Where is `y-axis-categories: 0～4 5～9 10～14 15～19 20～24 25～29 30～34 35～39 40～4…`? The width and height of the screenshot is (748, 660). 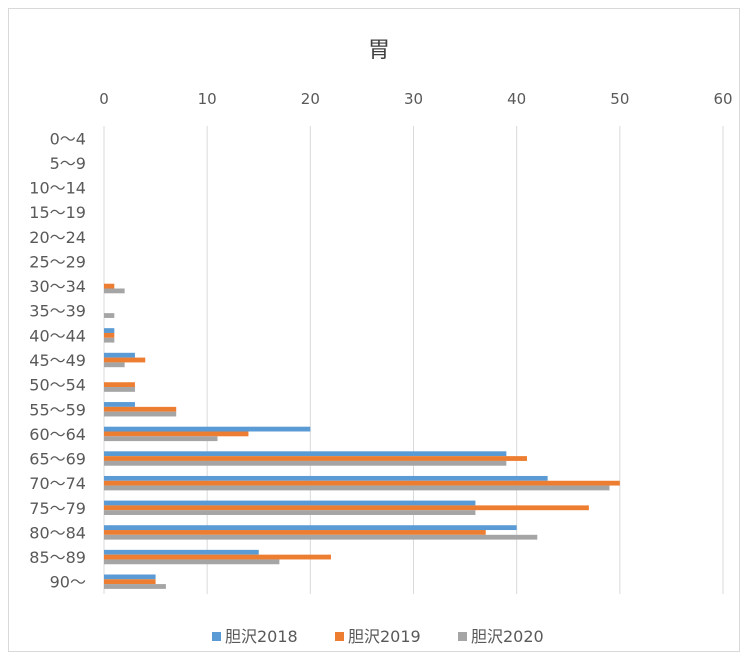
y-axis-categories: 0～4 5～9 10～14 15～19 20～24 25～29 30～34 35～39 40～4… is located at coordinates (57, 360).